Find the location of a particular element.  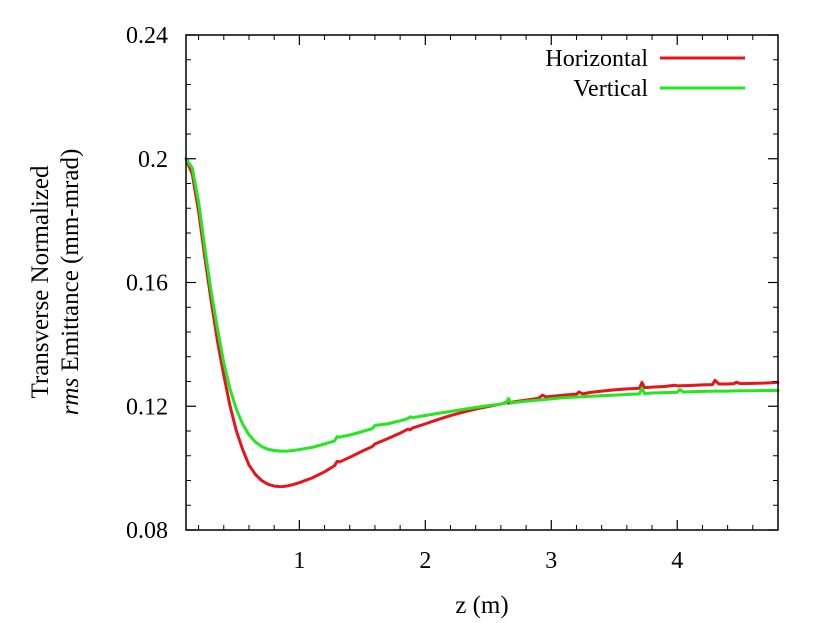

legend-label-vertical: Vertical is located at coordinates (610, 89).